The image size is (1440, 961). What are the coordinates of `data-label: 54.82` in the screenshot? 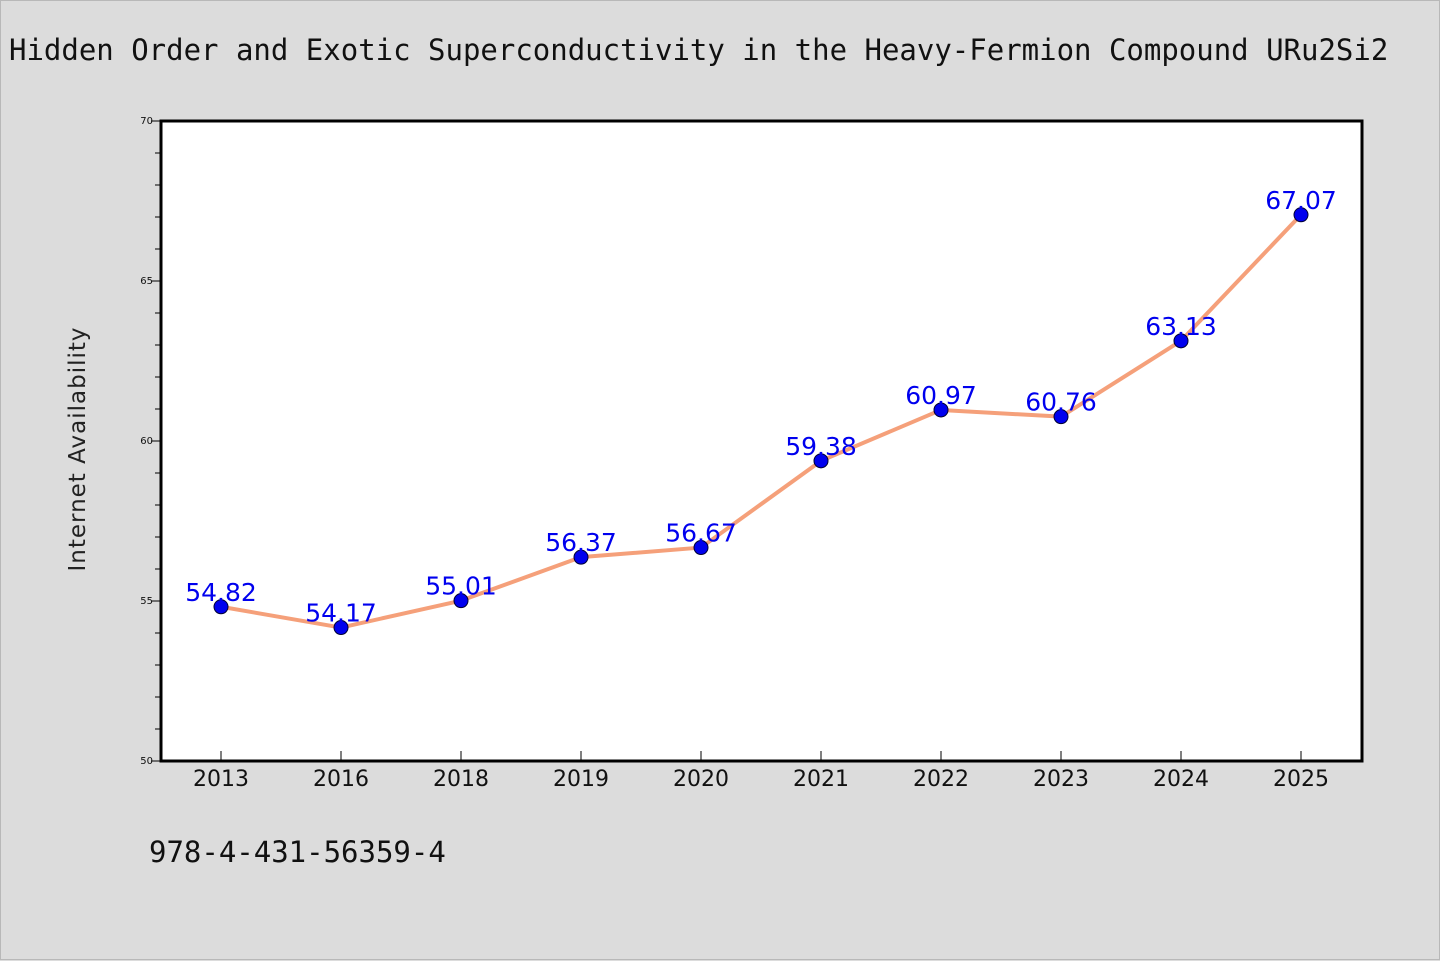 It's located at (221, 592).